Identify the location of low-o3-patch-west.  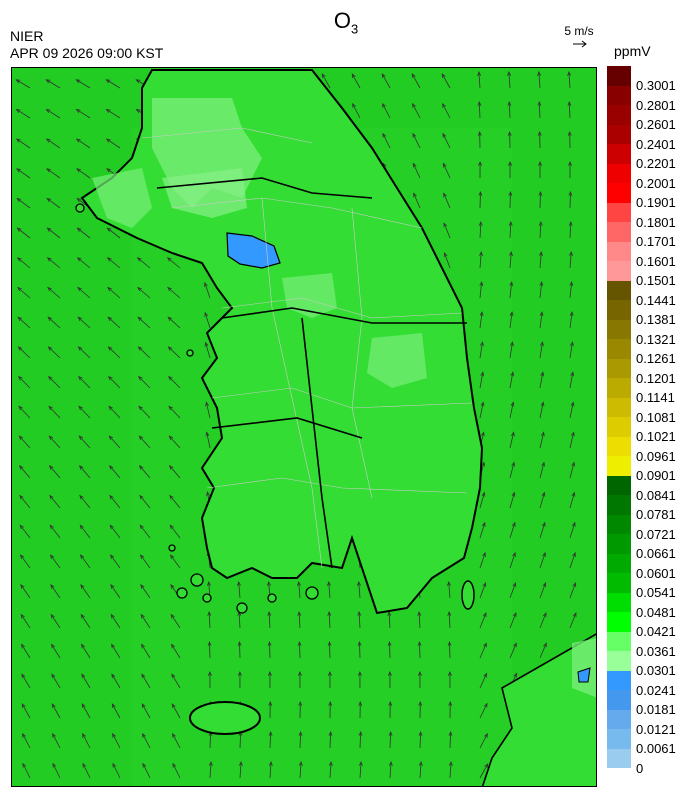
(122, 198).